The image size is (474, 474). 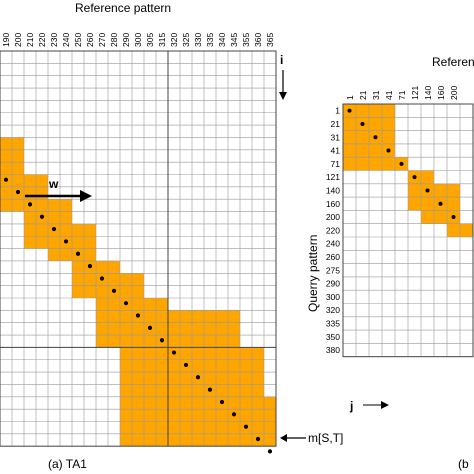 I want to click on column-label: 71, so click(x=402, y=95).